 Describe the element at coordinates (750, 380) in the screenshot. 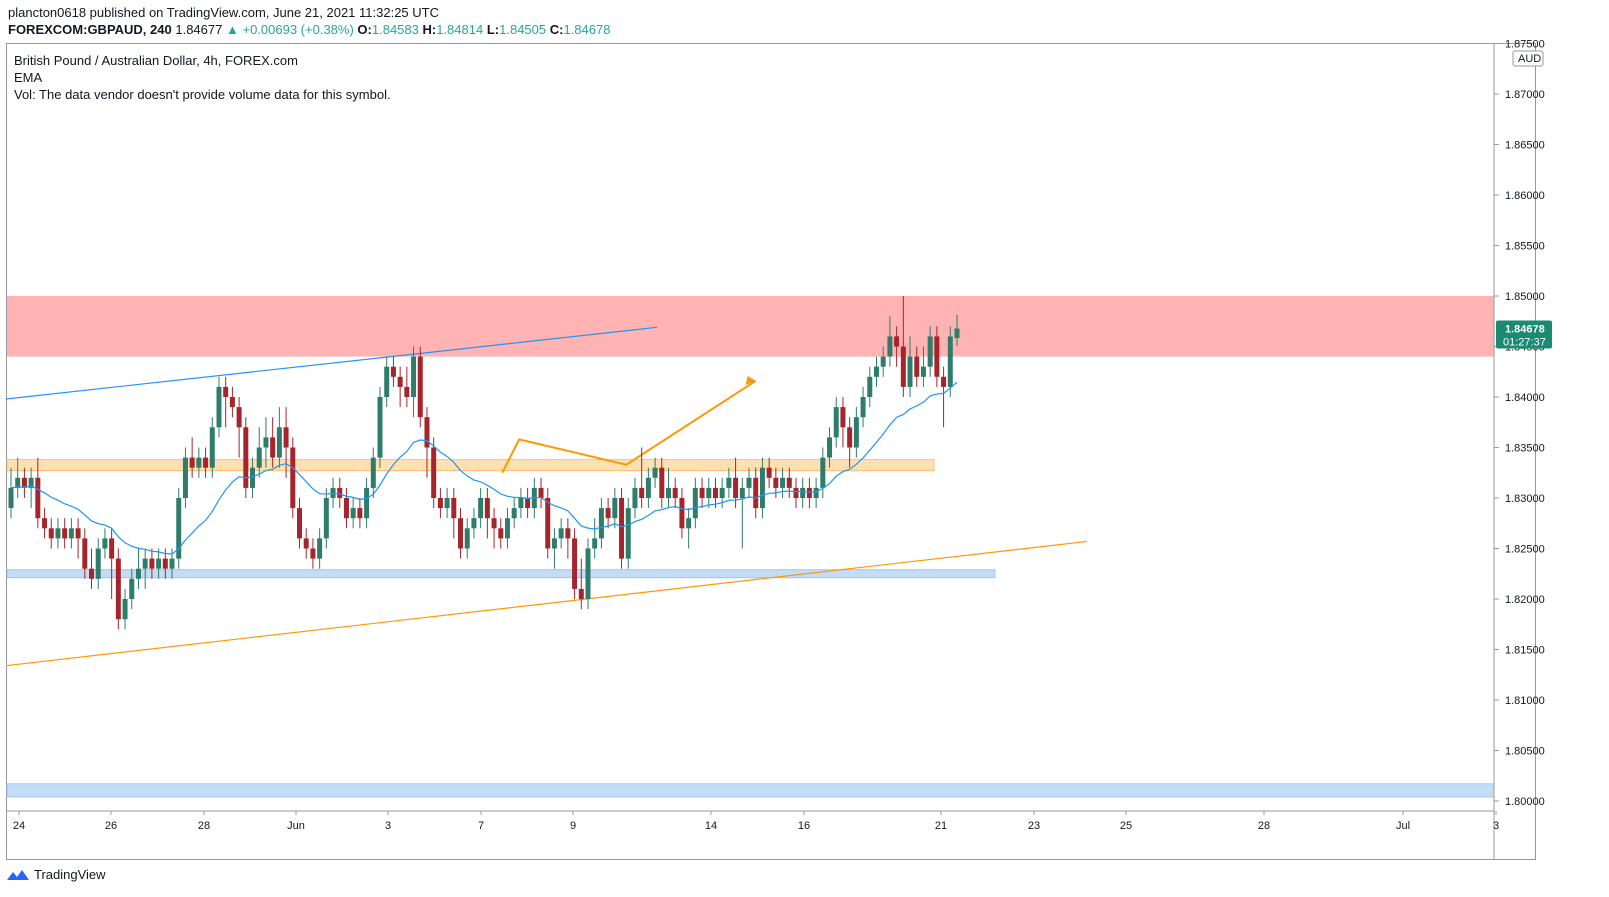

I see `pattern-arrow-icon` at that location.